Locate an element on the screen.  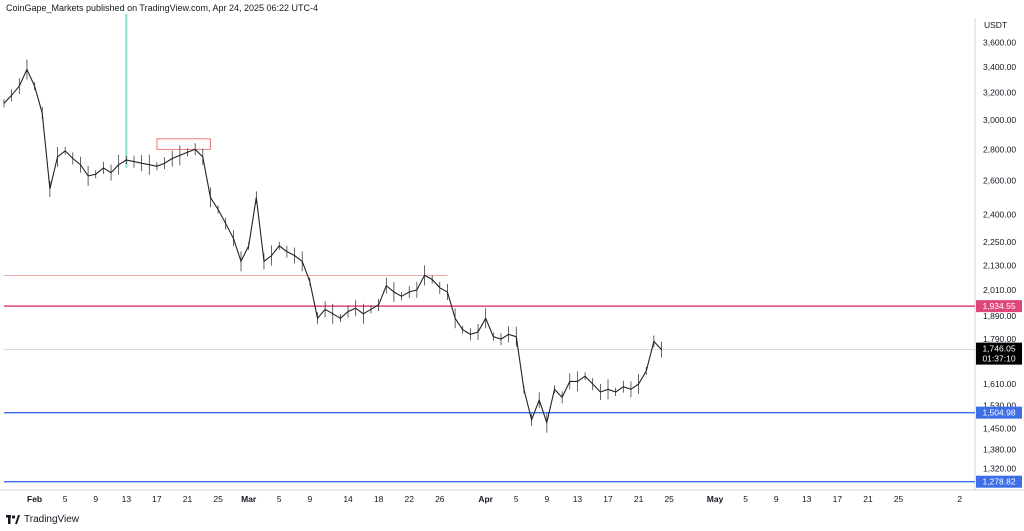
y-tick-label: 3,600.00 is located at coordinates (999, 43).